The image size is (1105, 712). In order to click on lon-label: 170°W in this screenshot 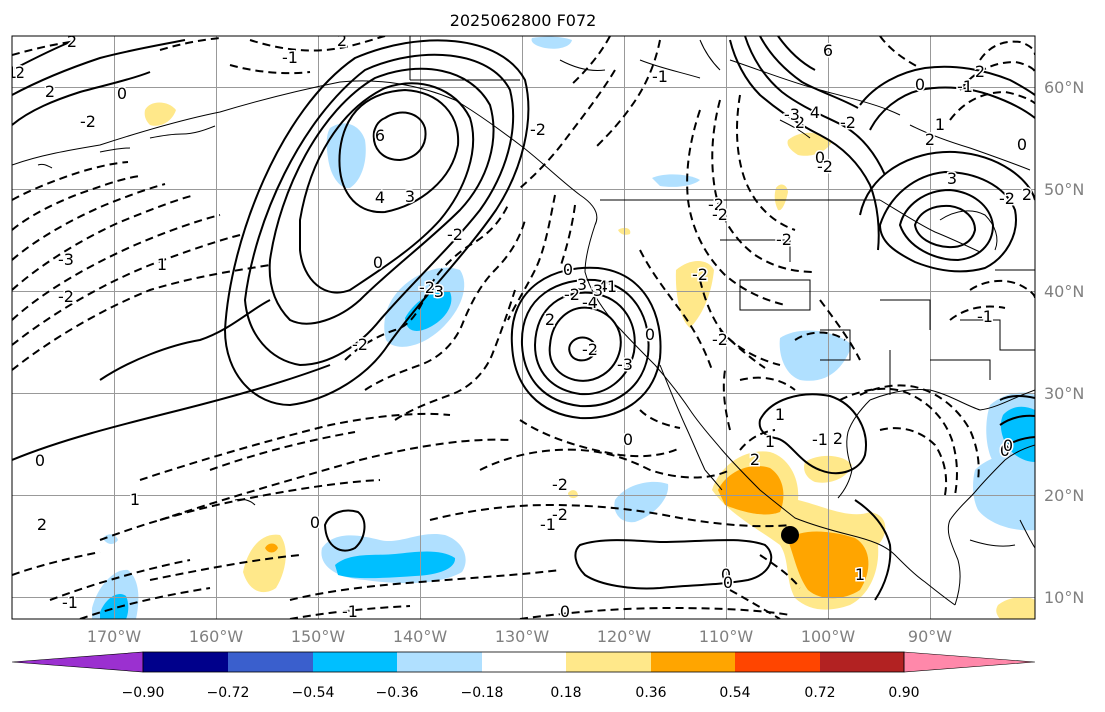, I will do `click(114, 636)`.